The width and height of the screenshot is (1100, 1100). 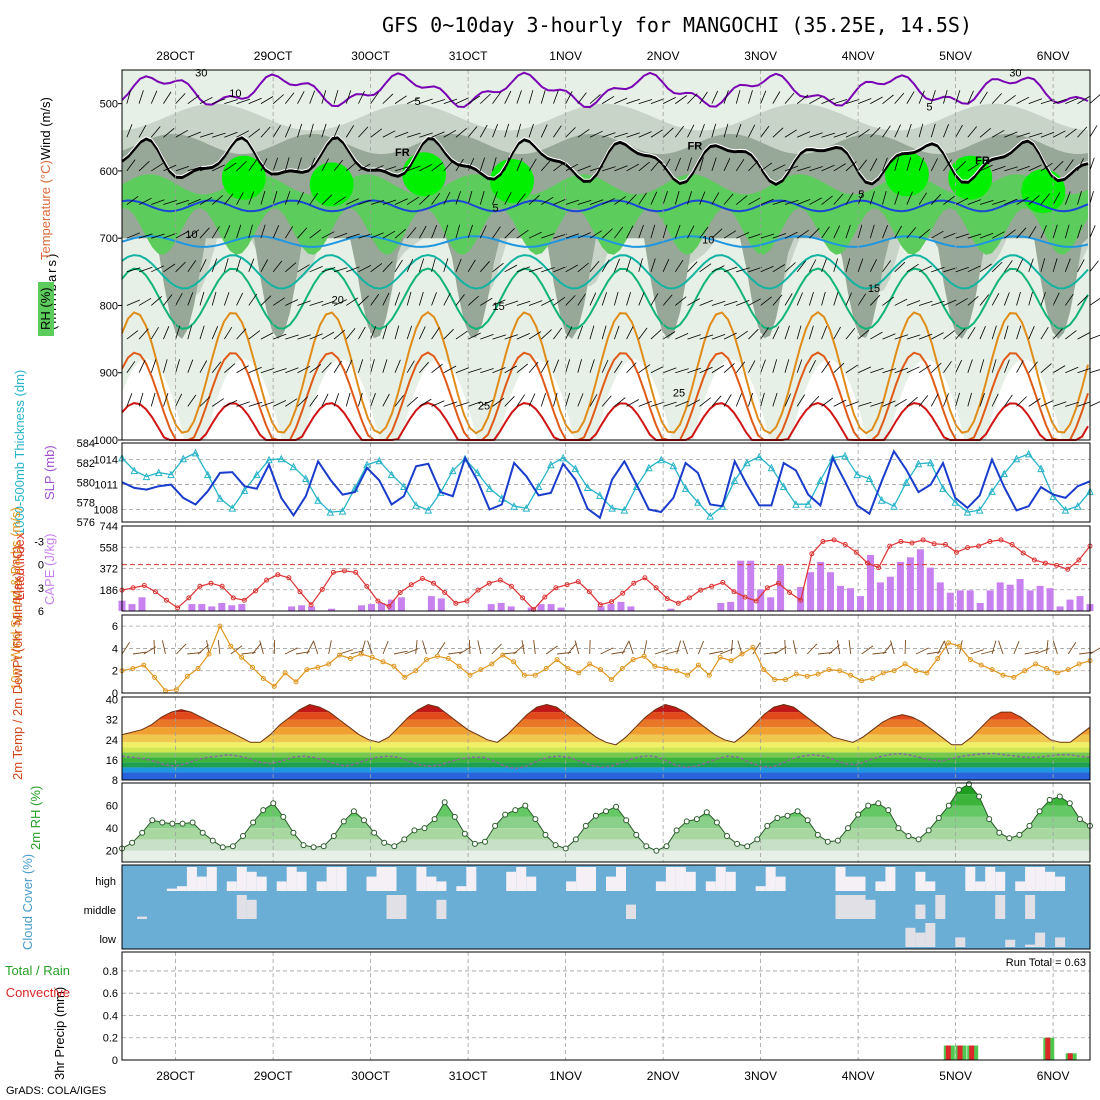 I want to click on cloud-cell-low, so click(x=1060, y=942).